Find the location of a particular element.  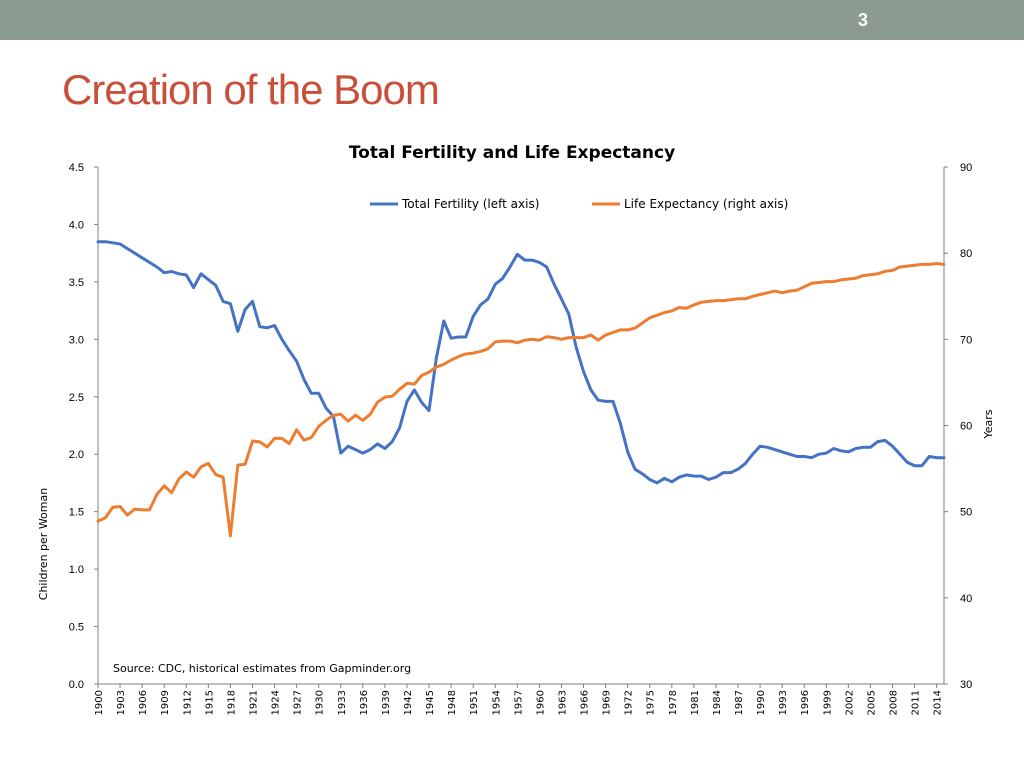

y-tick-right-label: 50 is located at coordinates (966, 513).